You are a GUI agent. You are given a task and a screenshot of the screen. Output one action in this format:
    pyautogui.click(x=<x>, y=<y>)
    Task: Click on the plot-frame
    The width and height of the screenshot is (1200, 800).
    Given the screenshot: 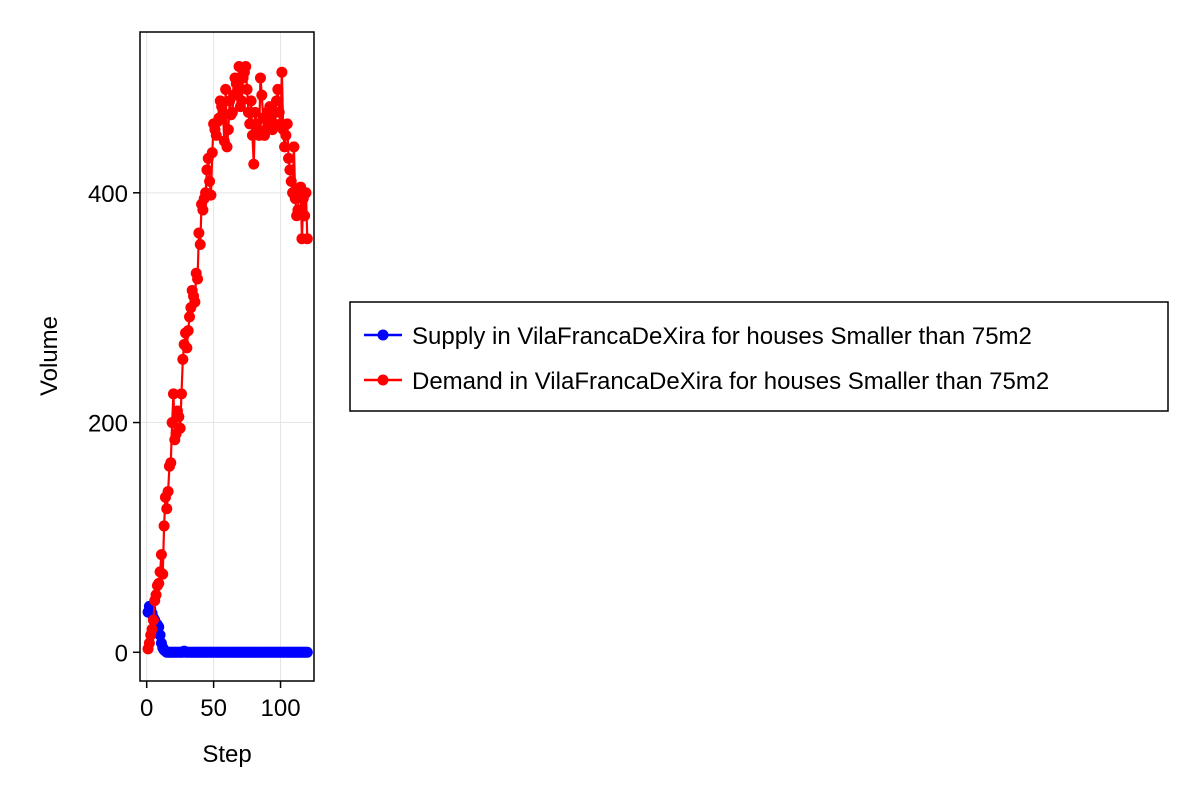 What is the action you would take?
    pyautogui.click(x=227, y=356)
    